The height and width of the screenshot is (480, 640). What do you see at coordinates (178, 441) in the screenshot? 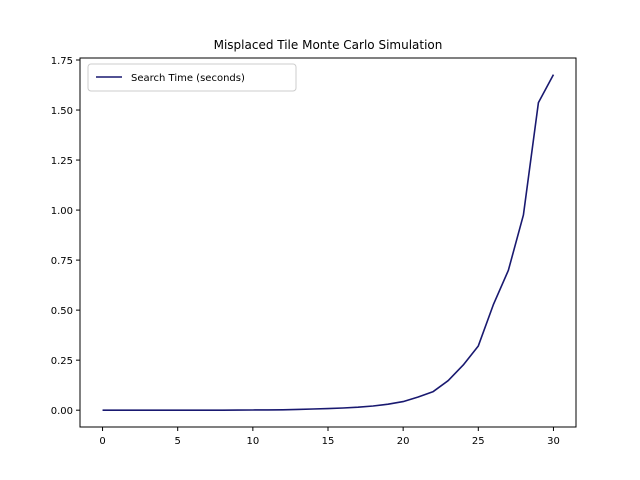
I see `x-tick-label: 5` at bounding box center [178, 441].